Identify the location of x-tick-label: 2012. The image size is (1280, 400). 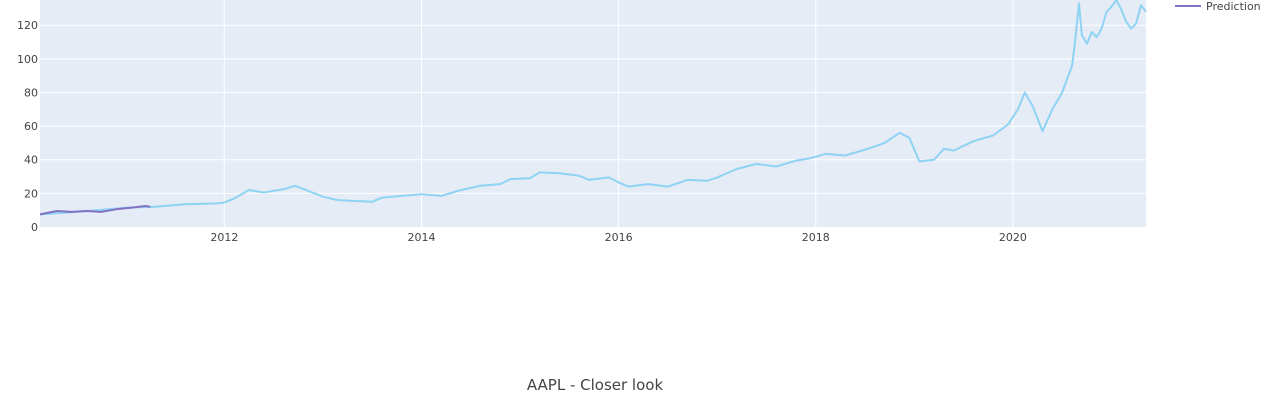
(224, 237).